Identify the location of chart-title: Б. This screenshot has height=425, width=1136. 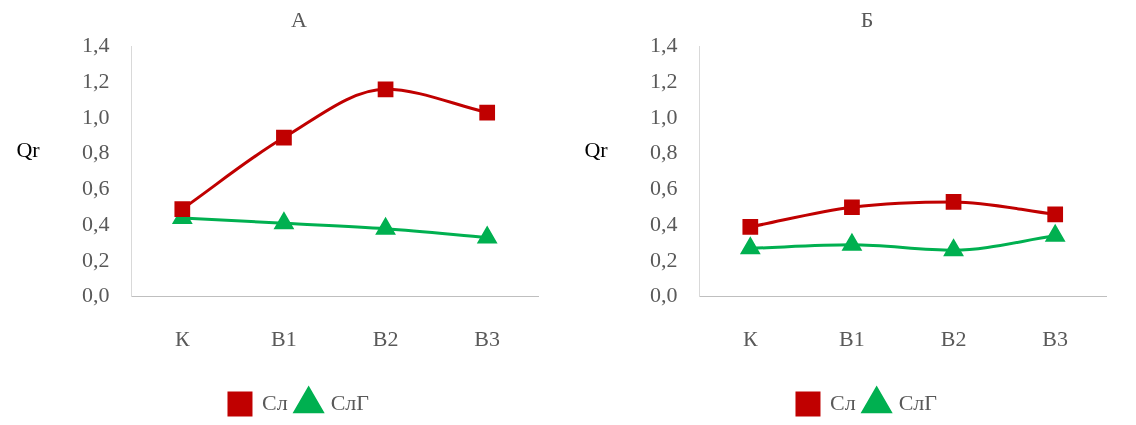
(867, 19).